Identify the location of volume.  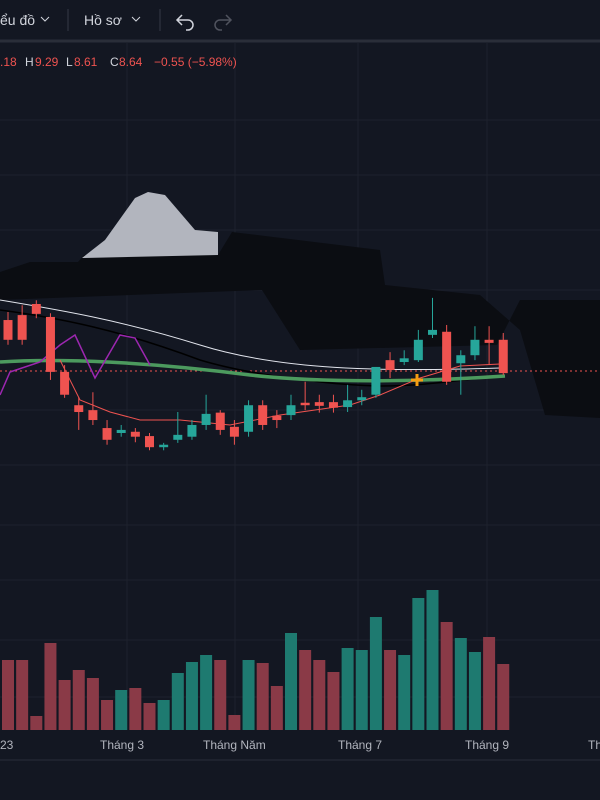
(256, 660).